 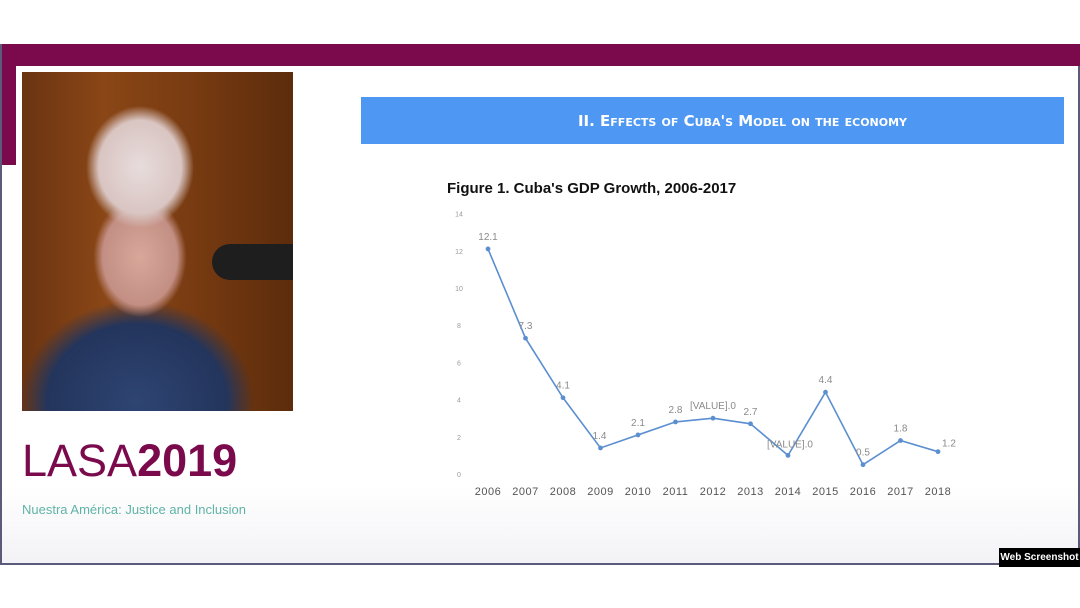 I want to click on figure-title: Figure 1. Cuba's GDP Growth, 2006-2017, so click(x=592, y=188).